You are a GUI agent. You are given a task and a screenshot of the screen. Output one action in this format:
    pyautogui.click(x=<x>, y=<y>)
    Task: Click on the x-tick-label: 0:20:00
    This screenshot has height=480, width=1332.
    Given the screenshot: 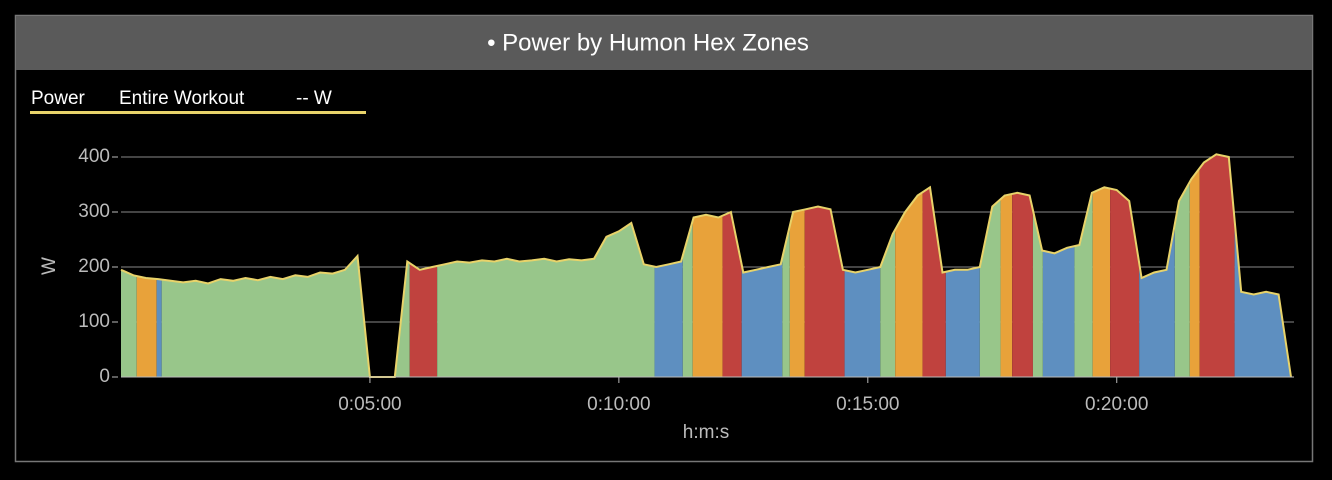 What is the action you would take?
    pyautogui.click(x=1116, y=404)
    